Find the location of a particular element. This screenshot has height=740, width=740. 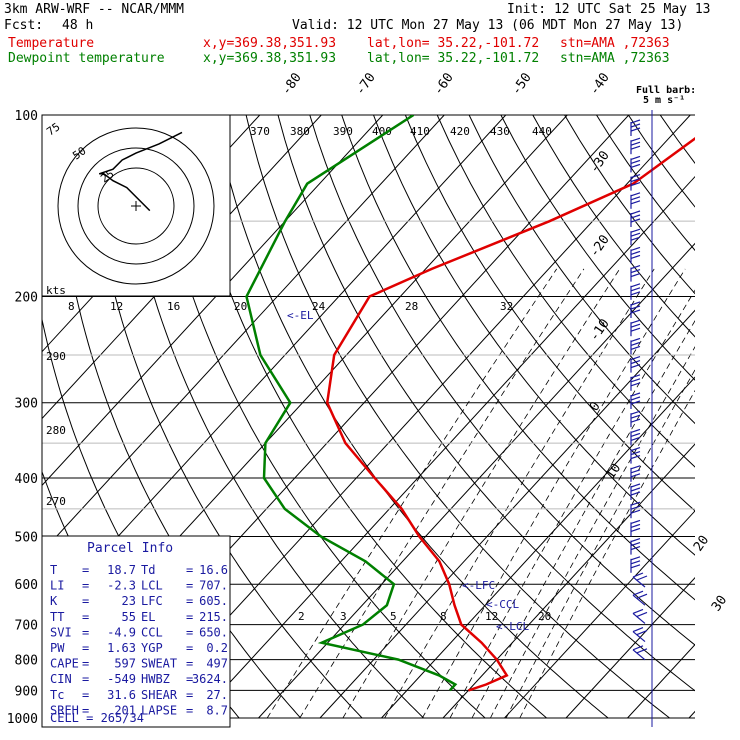

parcel-row-key: TT is located at coordinates (57, 617).